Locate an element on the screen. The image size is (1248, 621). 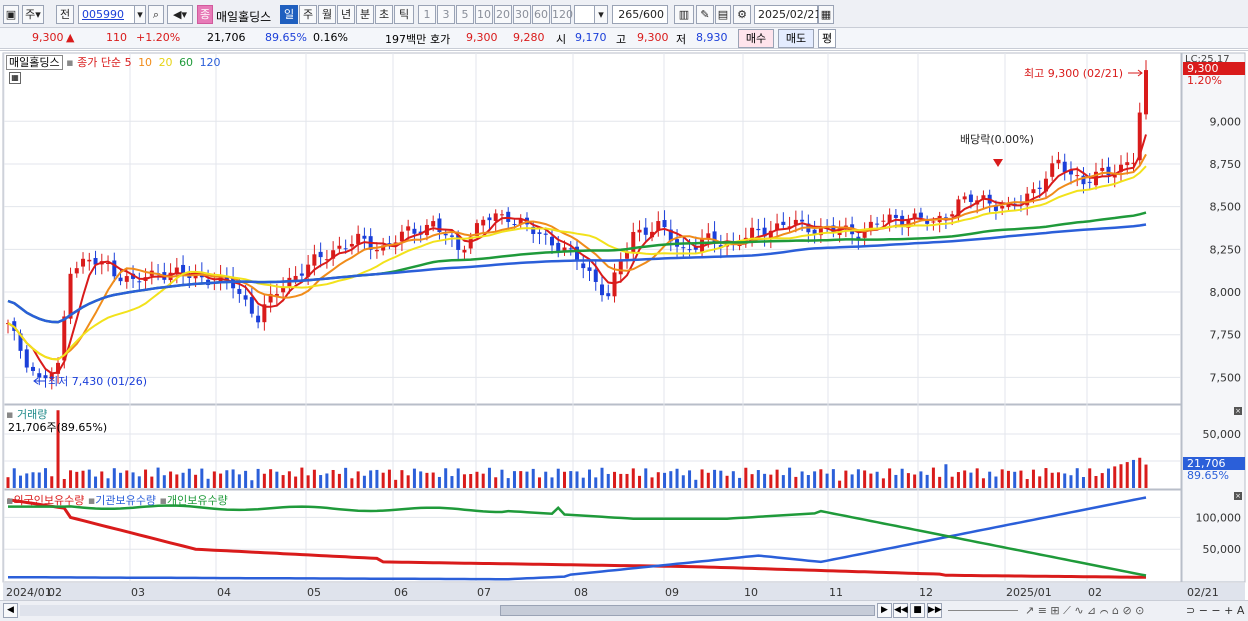
window-icon: ▣ is located at coordinates (11, 14).